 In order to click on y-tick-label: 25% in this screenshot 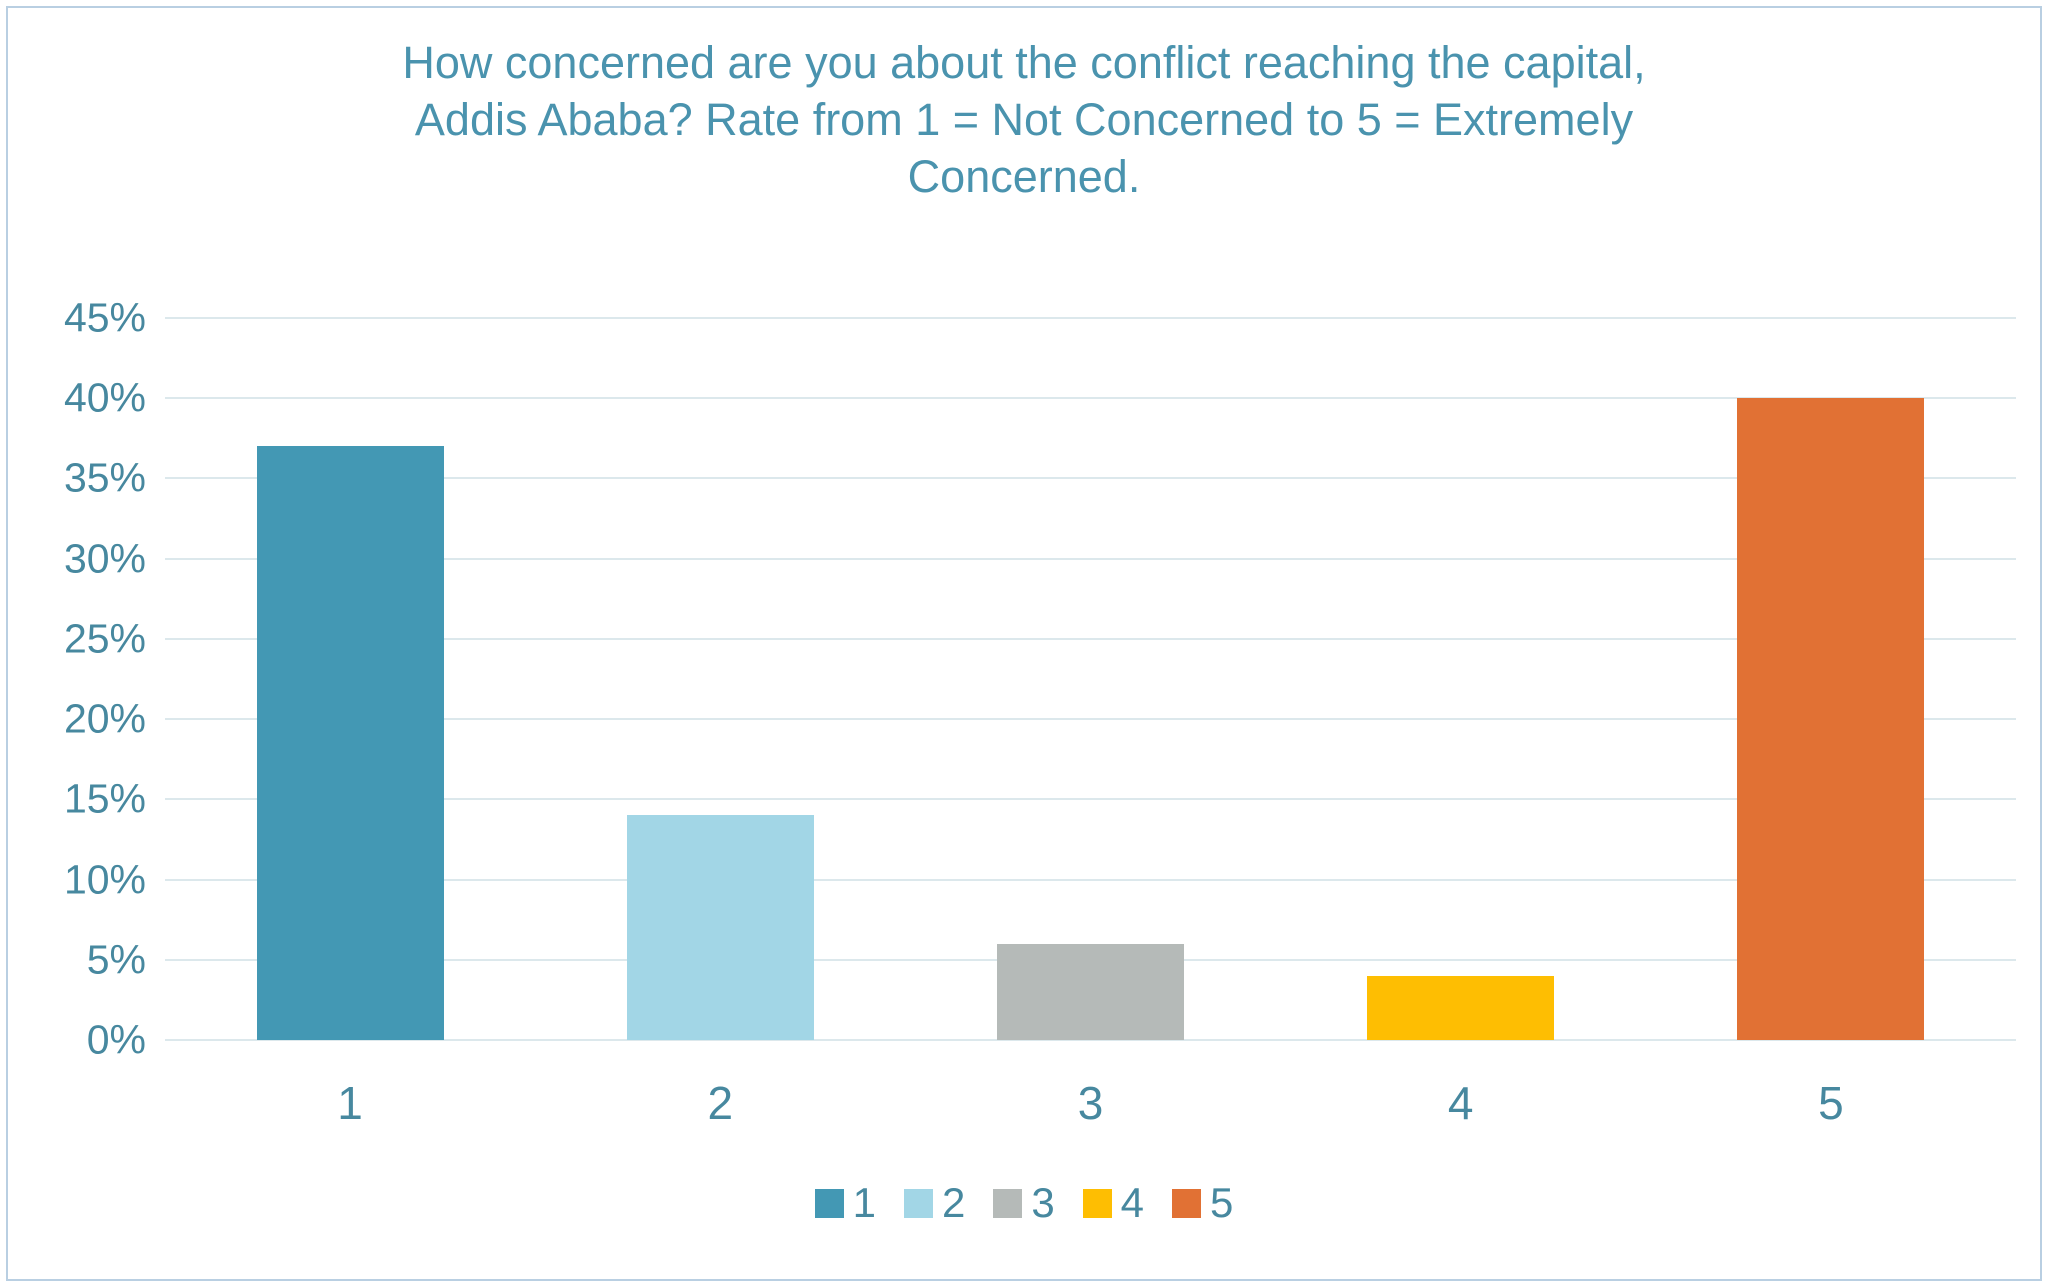, I will do `click(104, 638)`.